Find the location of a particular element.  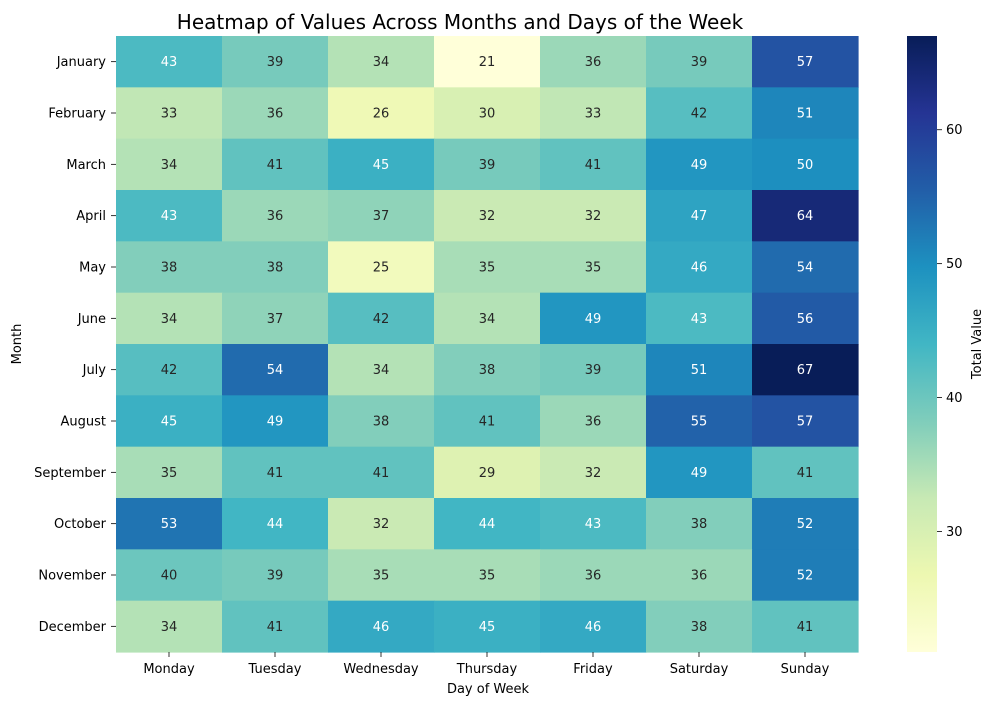

cell-value-label: 26 is located at coordinates (381, 114).